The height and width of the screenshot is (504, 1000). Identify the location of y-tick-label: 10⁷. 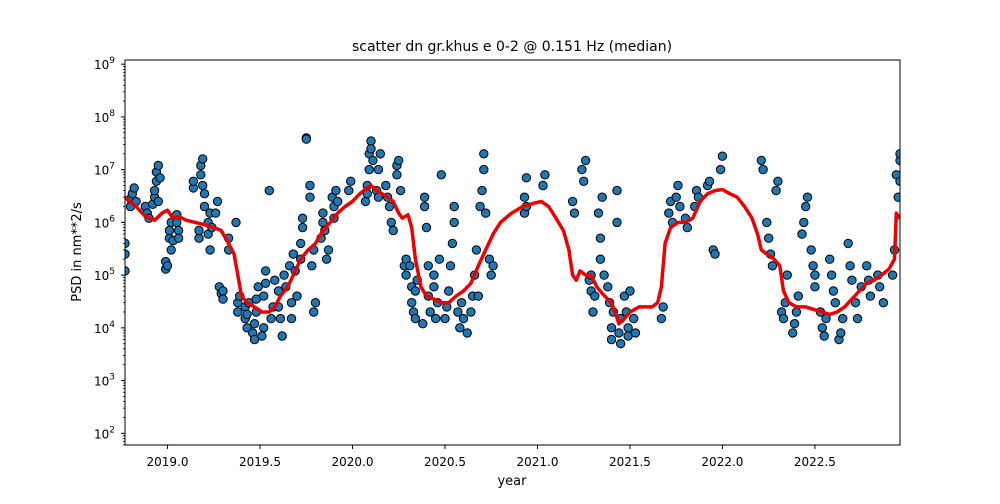
(104, 170).